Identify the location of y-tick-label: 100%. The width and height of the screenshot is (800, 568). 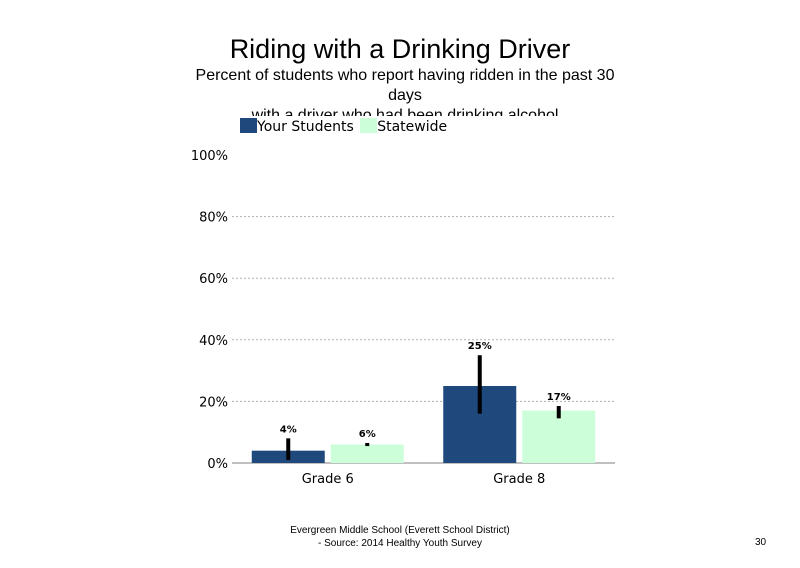
(209, 156).